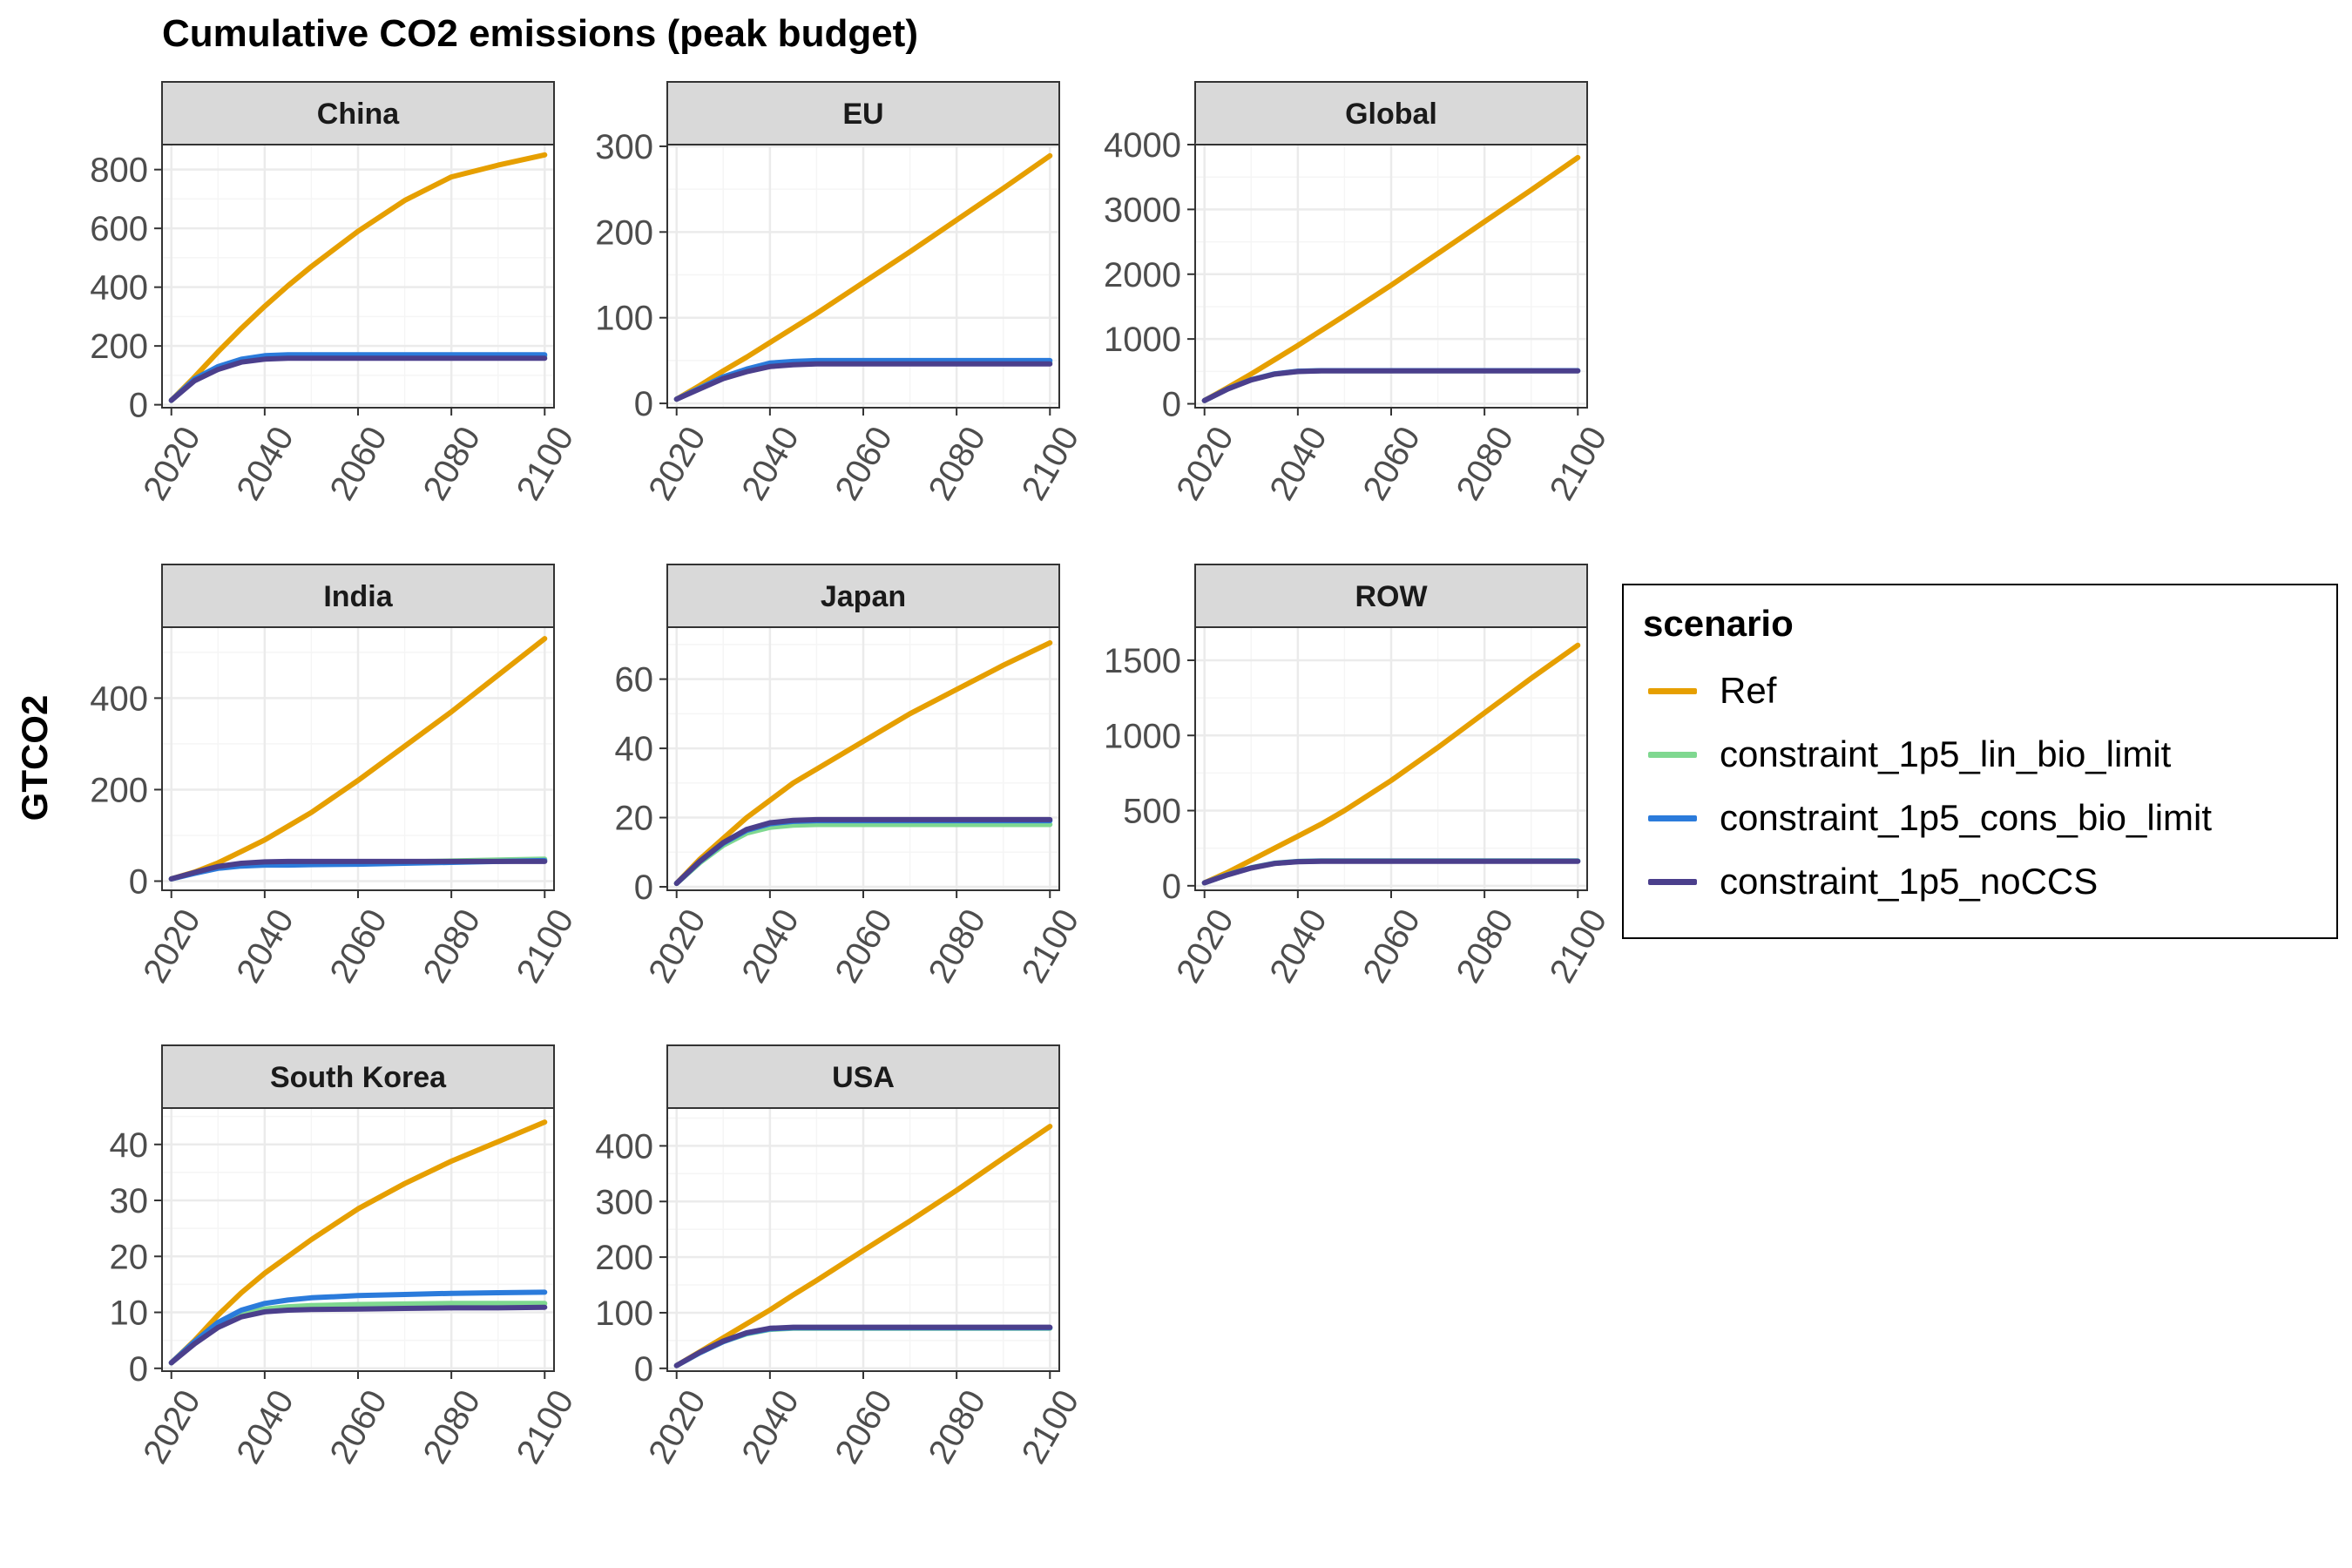 This screenshot has height=1568, width=2352. What do you see at coordinates (1142, 661) in the screenshot?
I see `y-tick-label: 1500` at bounding box center [1142, 661].